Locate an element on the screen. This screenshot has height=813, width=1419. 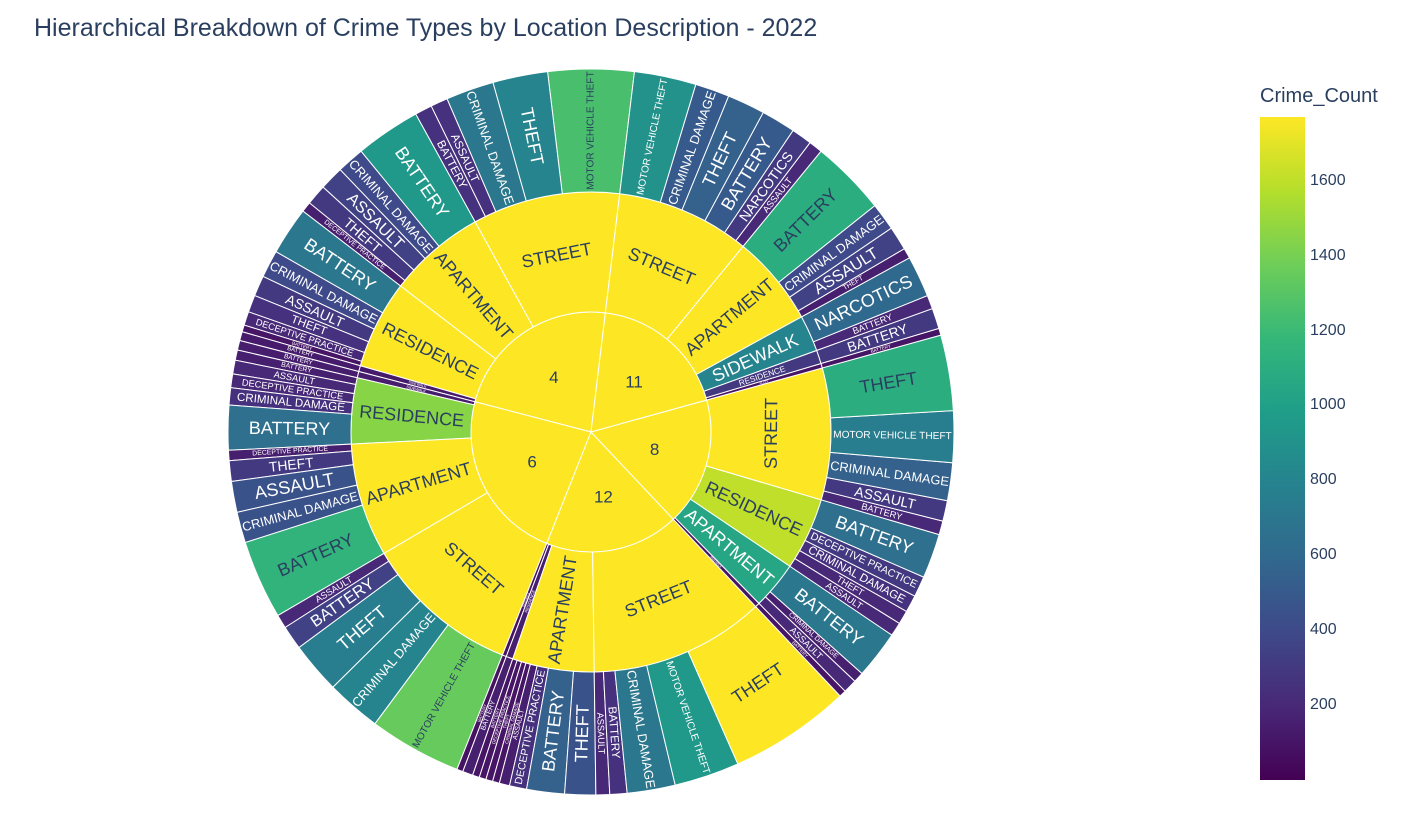
colorbar-tick: 1600 is located at coordinates (1328, 180).